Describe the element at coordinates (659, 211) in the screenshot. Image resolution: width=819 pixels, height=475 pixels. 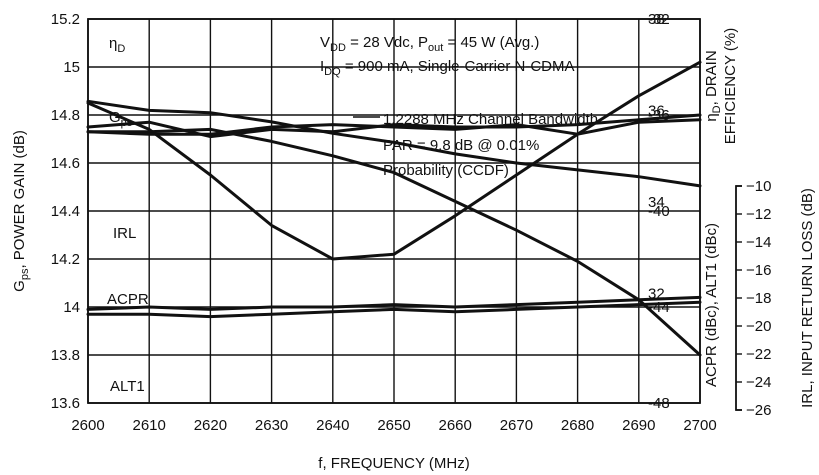
I see `acpr-tick-label: -40` at that location.